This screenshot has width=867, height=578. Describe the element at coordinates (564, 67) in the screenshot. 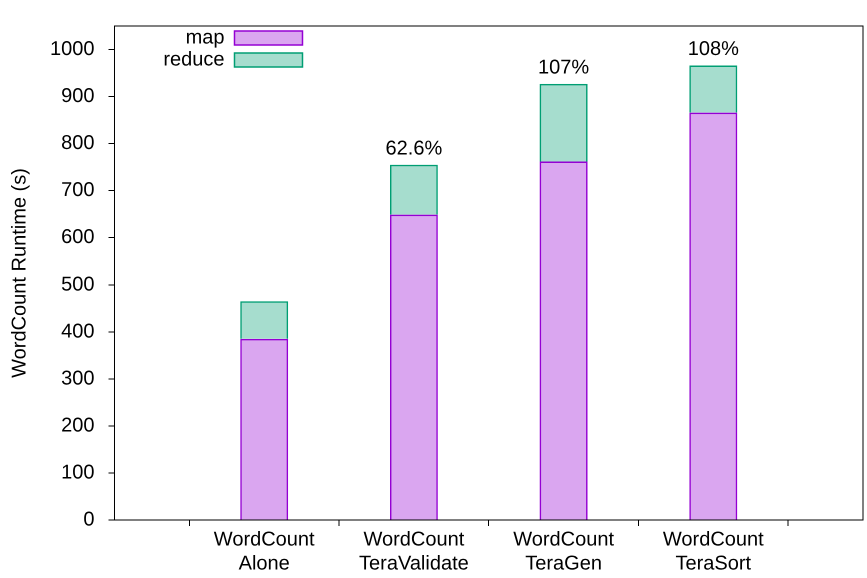

I see `annotation: 107%` at that location.